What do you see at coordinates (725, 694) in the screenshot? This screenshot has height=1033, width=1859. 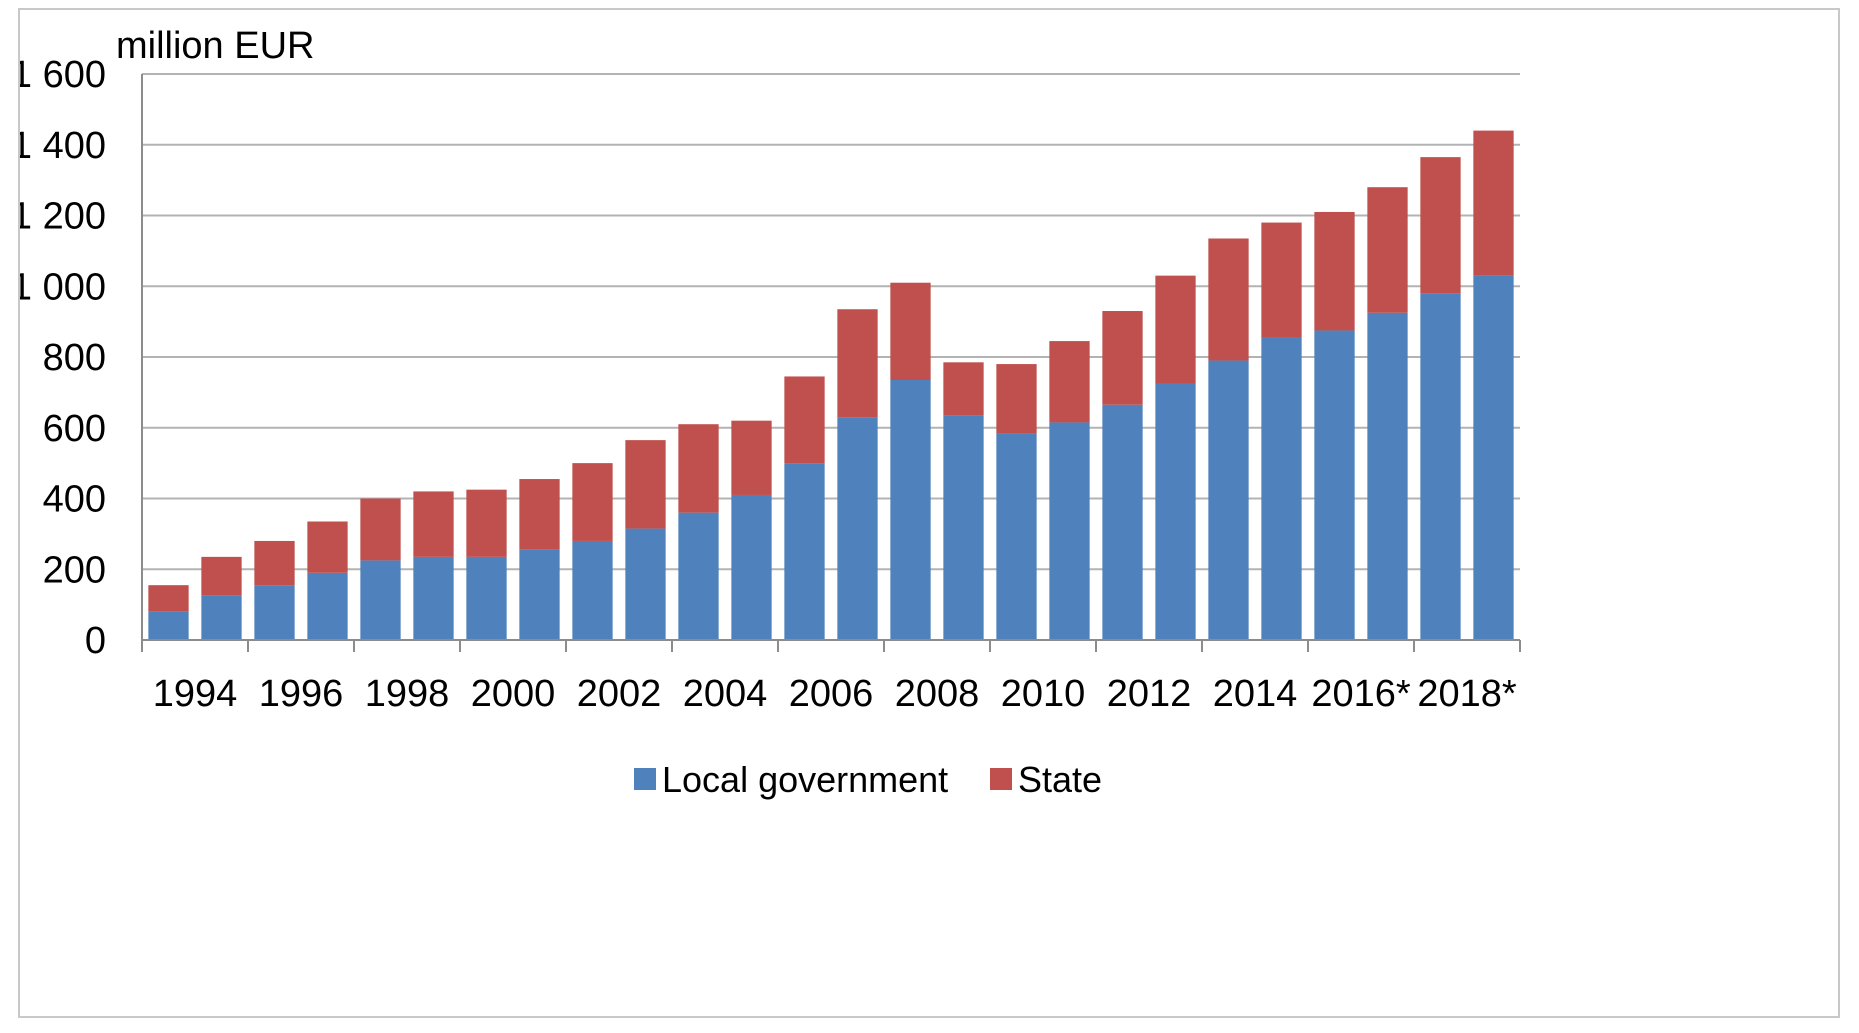 I see `x-tick-label: 2004` at bounding box center [725, 694].